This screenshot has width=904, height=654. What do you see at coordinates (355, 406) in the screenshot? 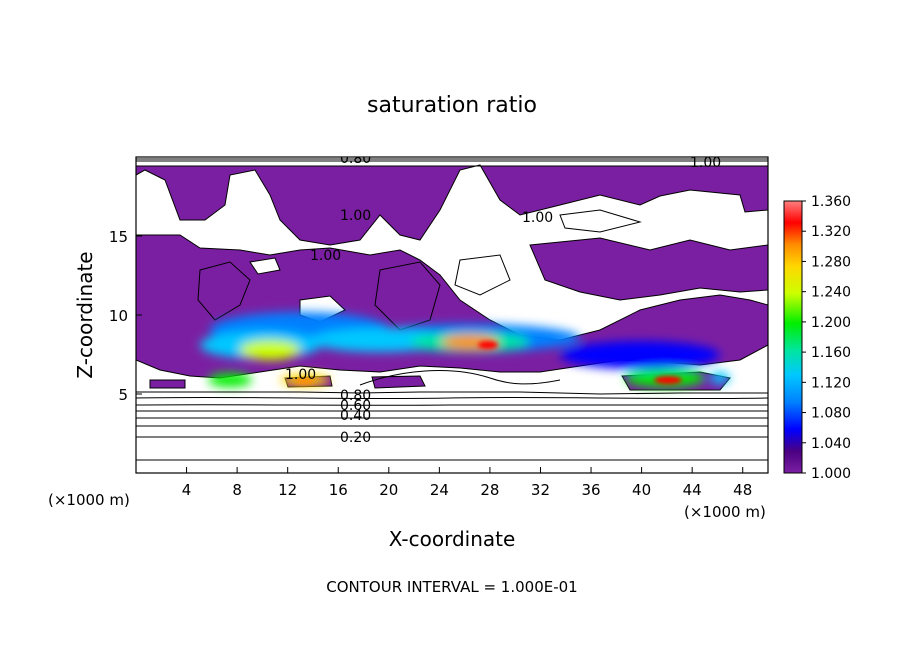
I see `contour-label-060: 0.60` at bounding box center [355, 406].